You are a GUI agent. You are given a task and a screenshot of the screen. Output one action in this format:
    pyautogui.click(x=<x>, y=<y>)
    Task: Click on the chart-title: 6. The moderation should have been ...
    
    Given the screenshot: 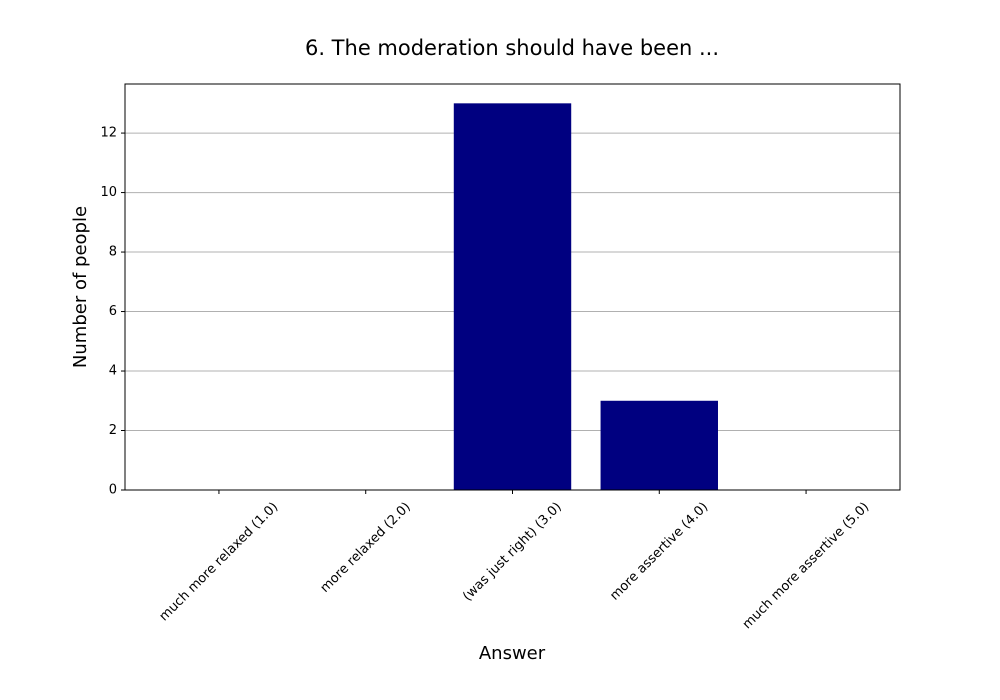 What is the action you would take?
    pyautogui.click(x=512, y=48)
    